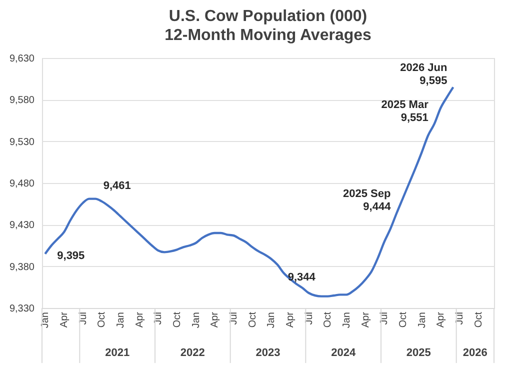  What do you see at coordinates (22, 226) in the screenshot?
I see `y-tick-label: 9,430` at bounding box center [22, 226].